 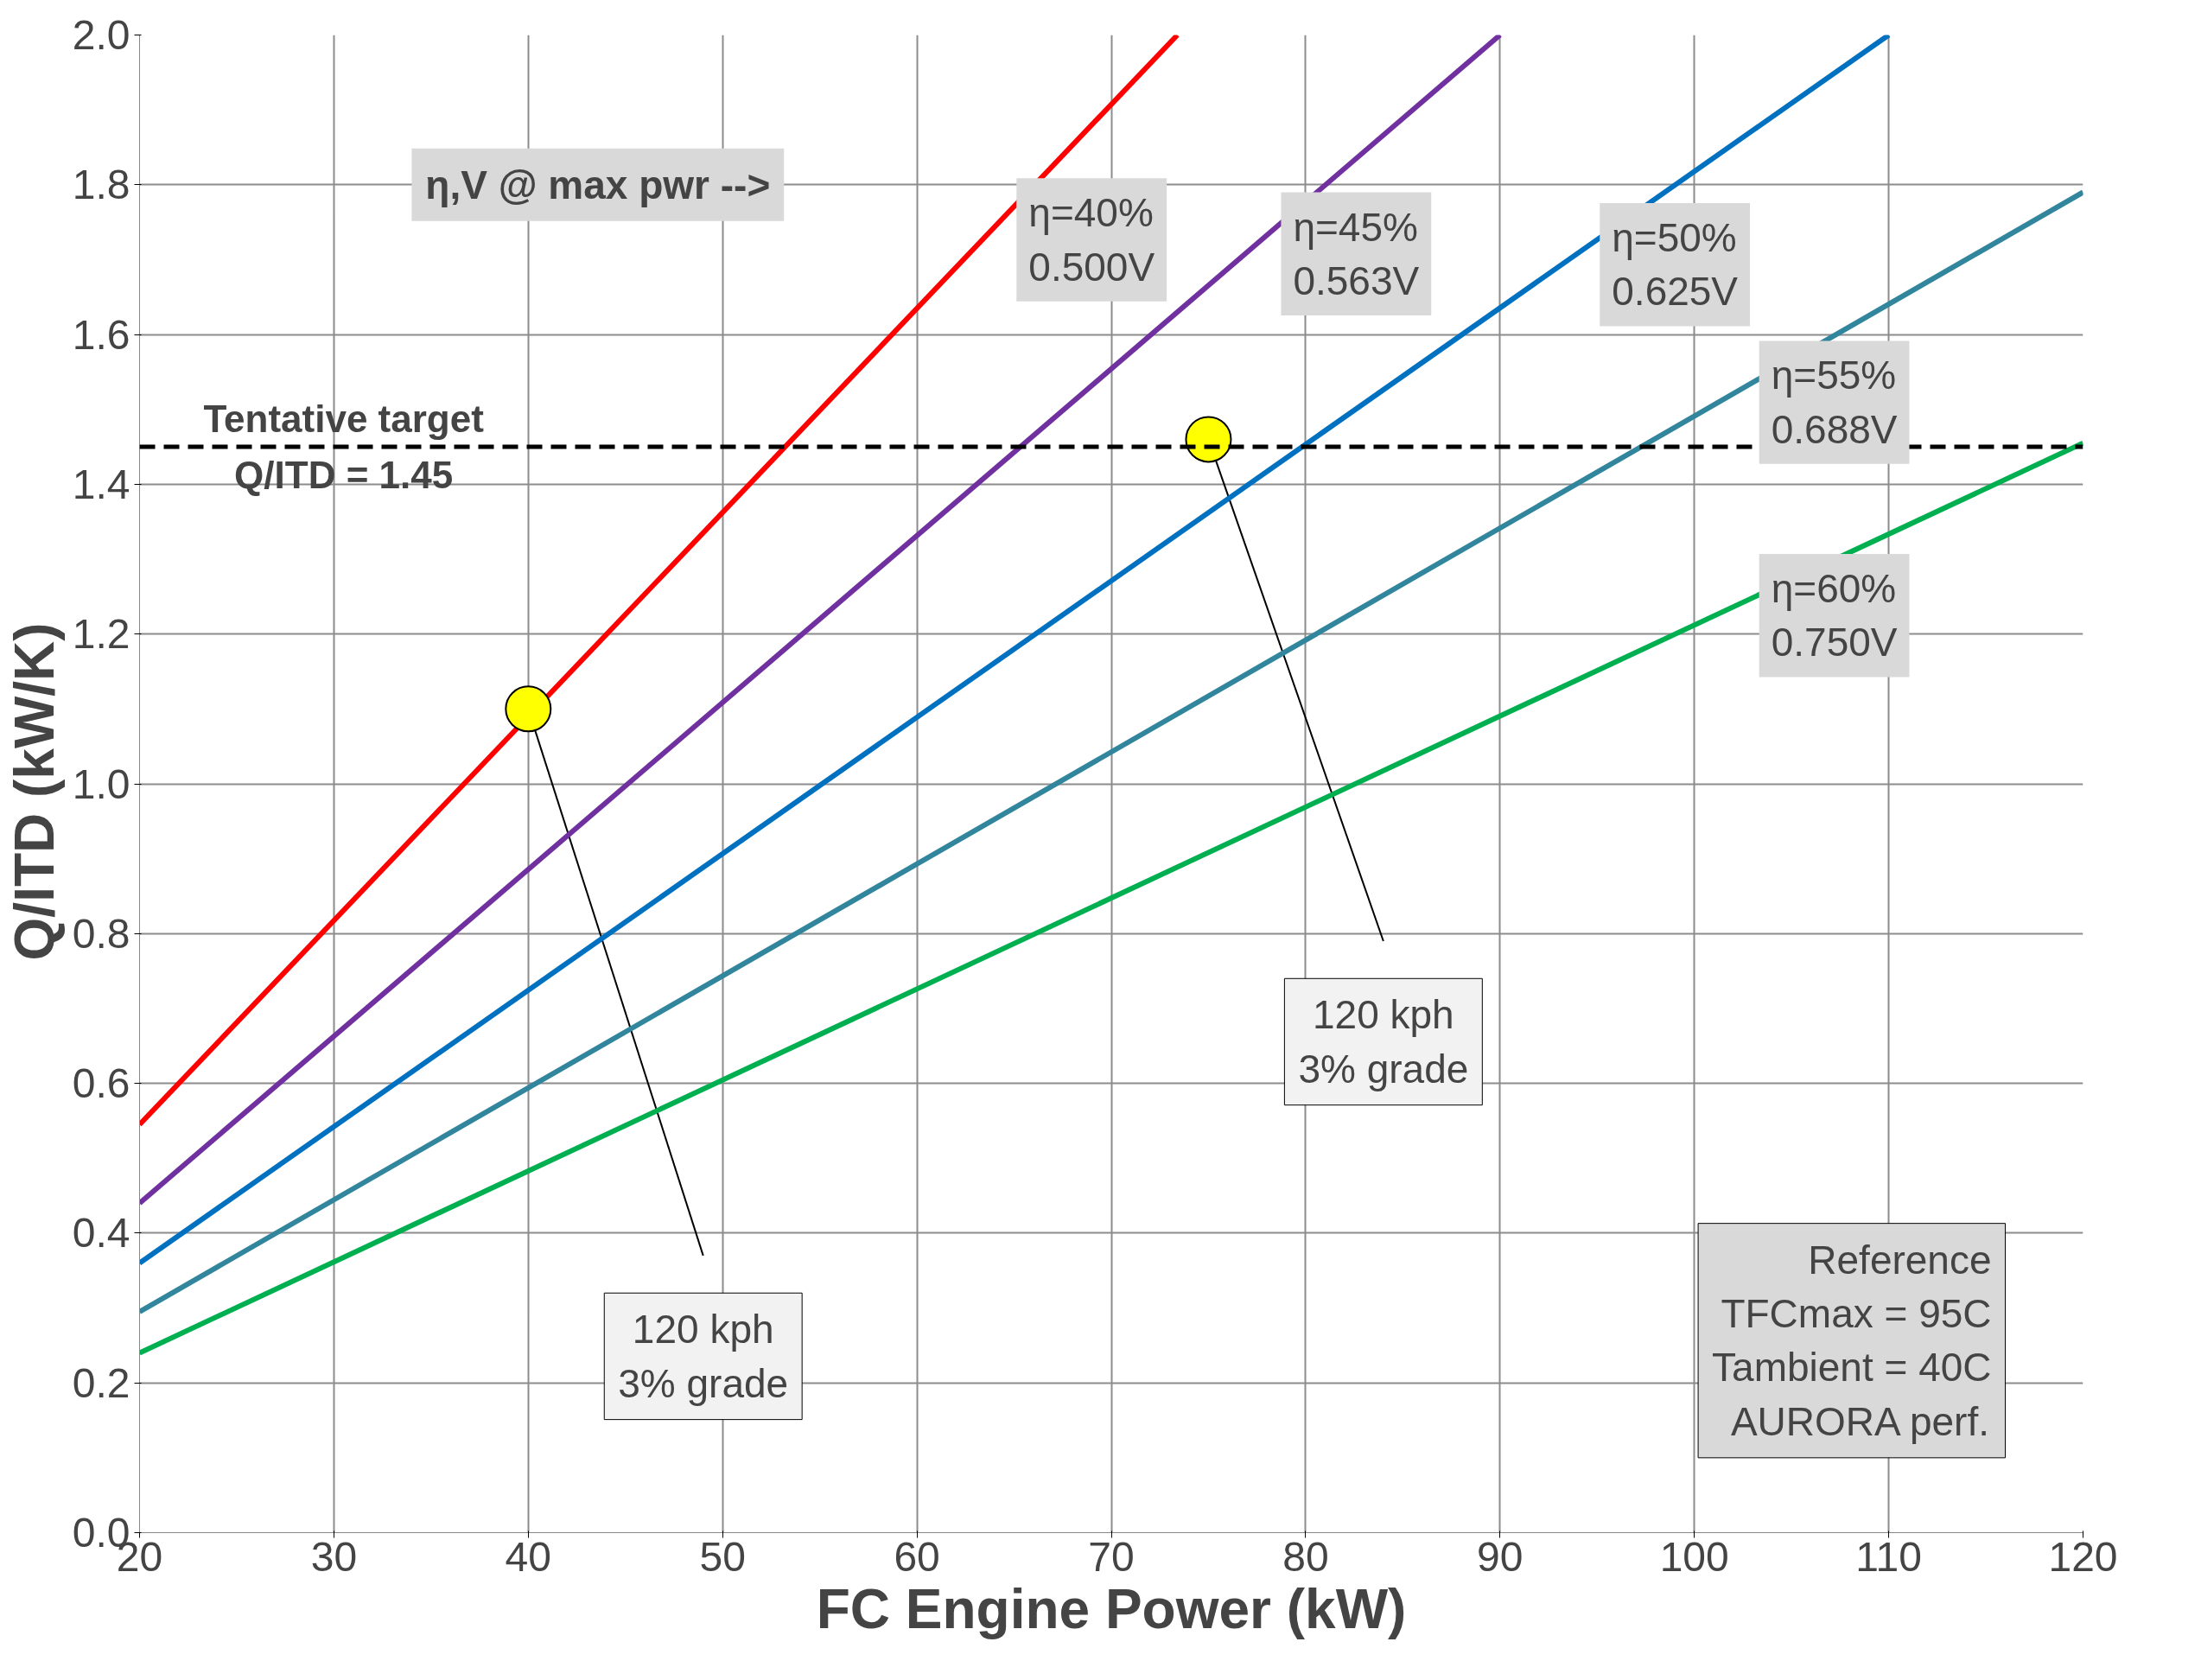 I want to click on y-axis-title: Q/ITD (kW/K), so click(x=34, y=791).